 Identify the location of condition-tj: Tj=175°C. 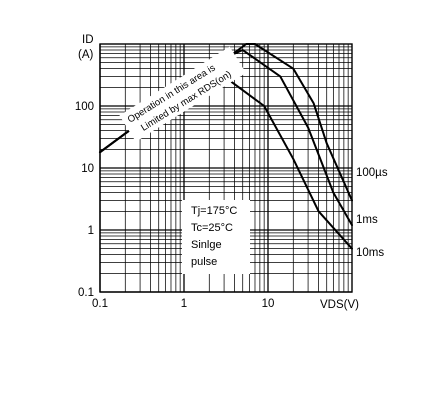
(214, 211).